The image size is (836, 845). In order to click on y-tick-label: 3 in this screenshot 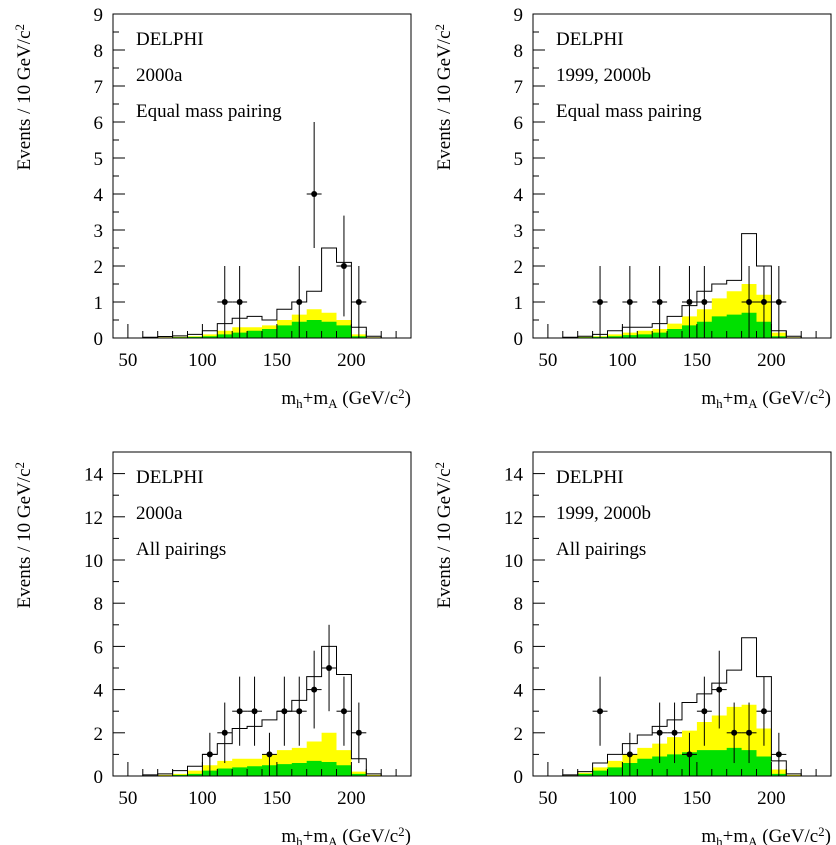, I will do `click(99, 231)`.